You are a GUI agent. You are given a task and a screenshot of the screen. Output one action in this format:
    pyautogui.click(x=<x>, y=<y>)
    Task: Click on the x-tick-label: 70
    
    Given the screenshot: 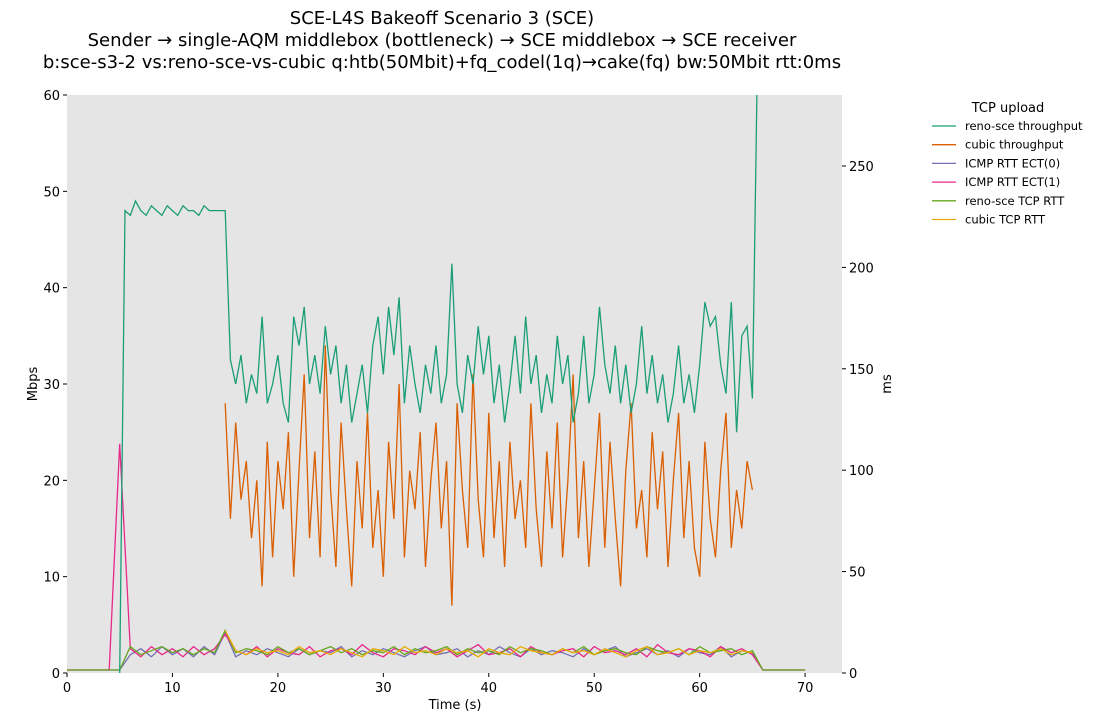 What is the action you would take?
    pyautogui.click(x=805, y=688)
    